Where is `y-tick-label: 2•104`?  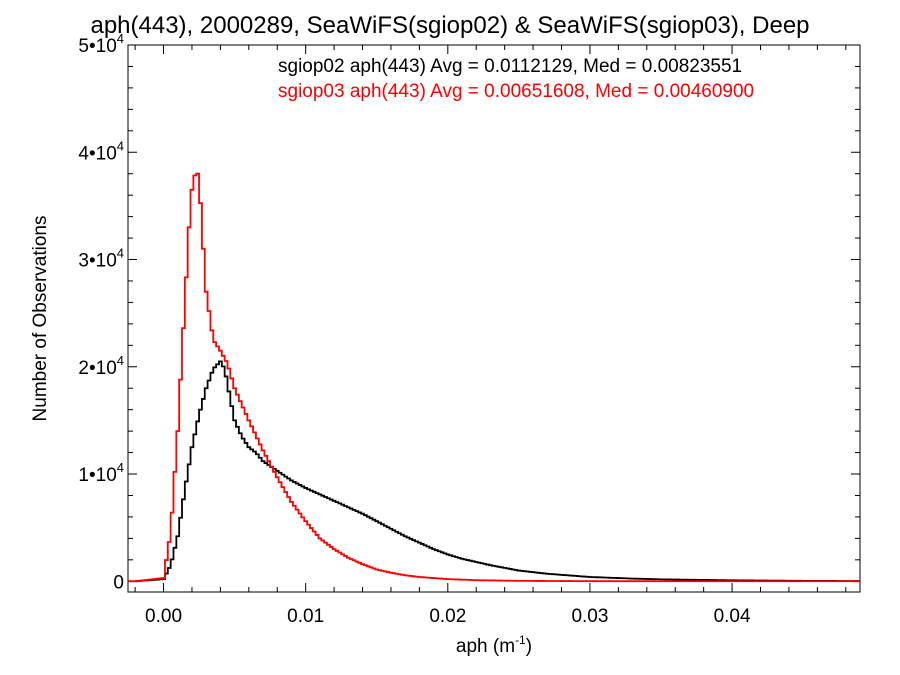
y-tick-label: 2•104 is located at coordinates (101, 366).